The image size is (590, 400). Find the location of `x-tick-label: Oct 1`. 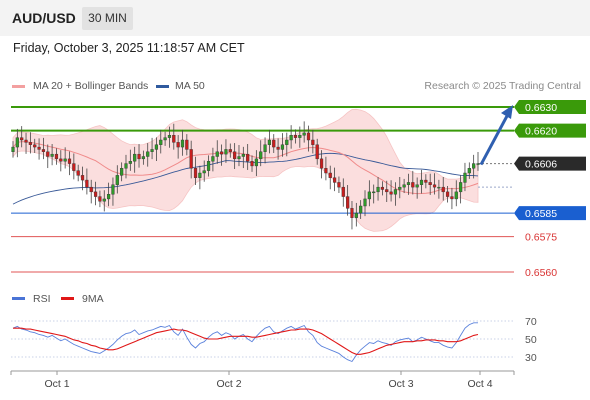

x-tick-label: Oct 1 is located at coordinates (56, 384).